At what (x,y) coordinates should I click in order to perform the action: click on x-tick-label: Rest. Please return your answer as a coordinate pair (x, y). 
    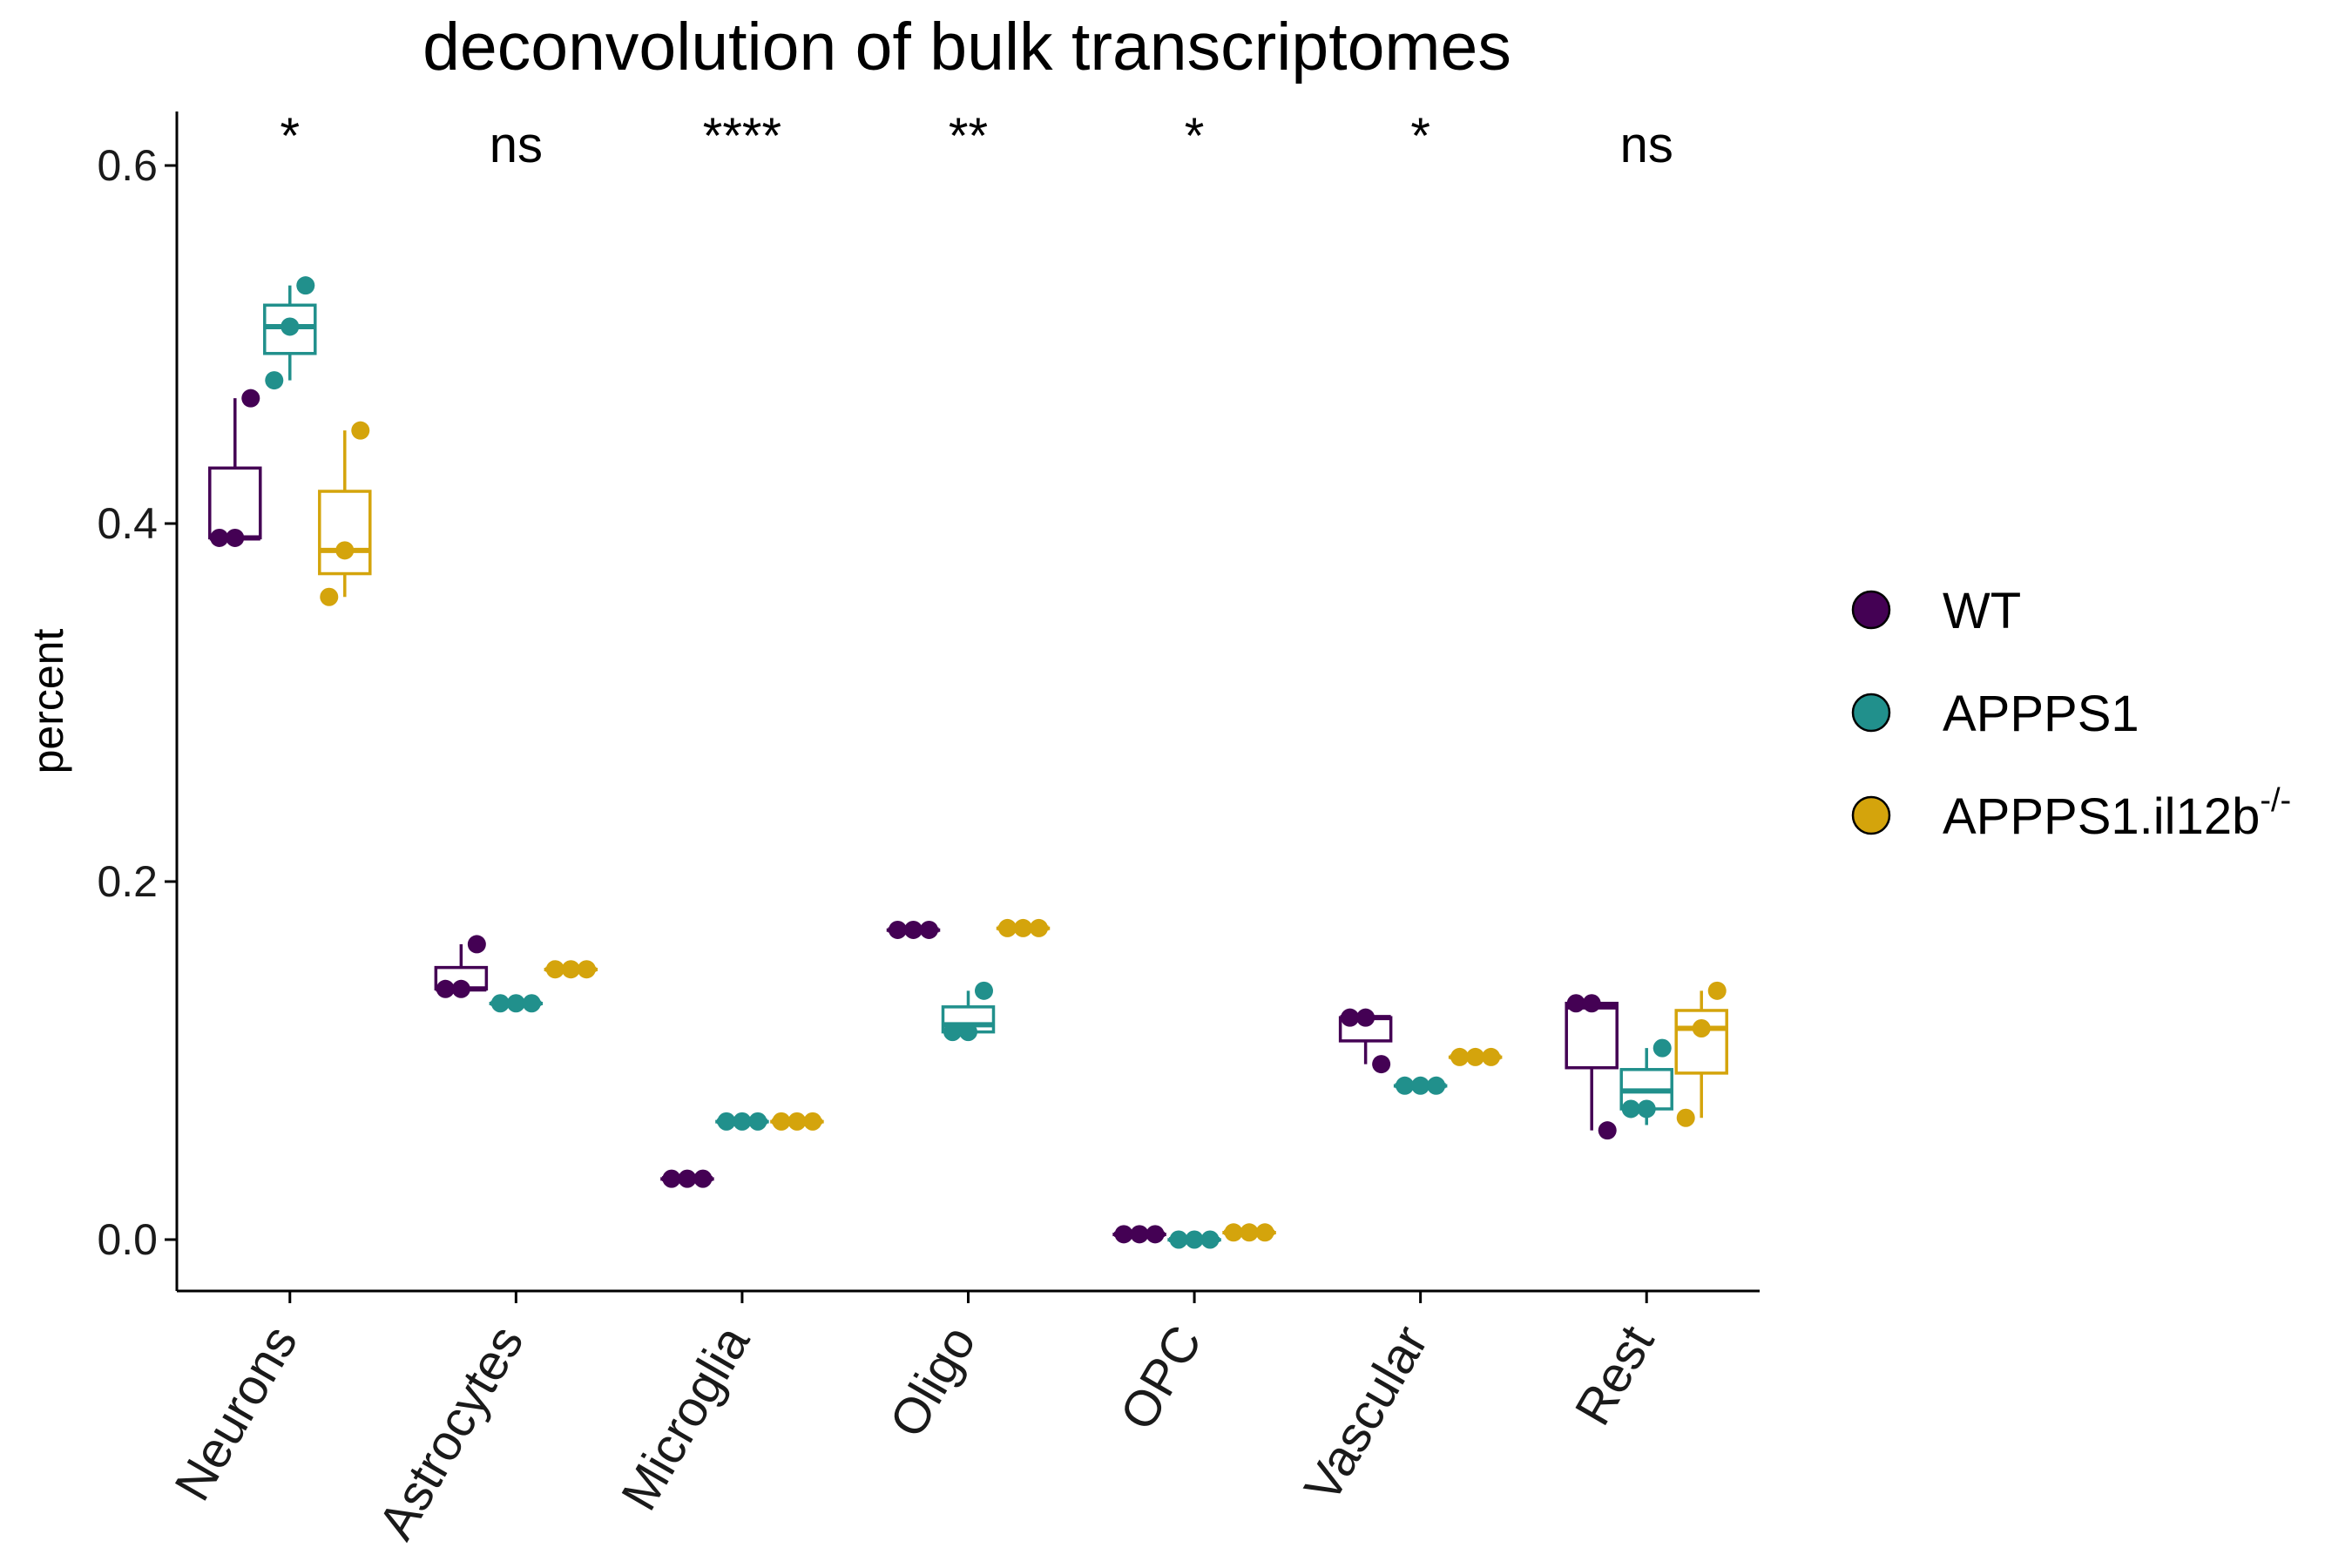
    Looking at the image, I should click on (1615, 1375).